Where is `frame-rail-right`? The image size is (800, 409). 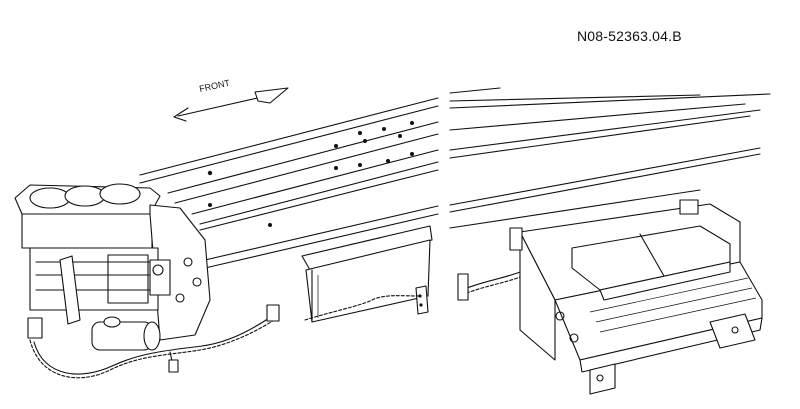
frame-rail-right is located at coordinates (610, 158).